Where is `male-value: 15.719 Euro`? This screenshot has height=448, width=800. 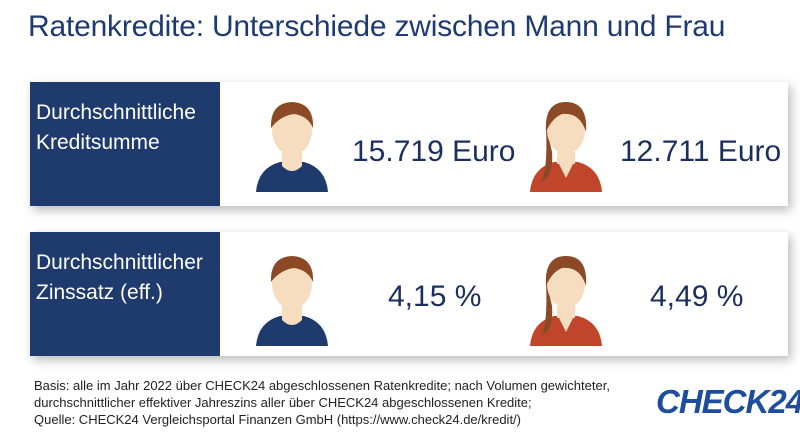
male-value: 15.719 Euro is located at coordinates (434, 151).